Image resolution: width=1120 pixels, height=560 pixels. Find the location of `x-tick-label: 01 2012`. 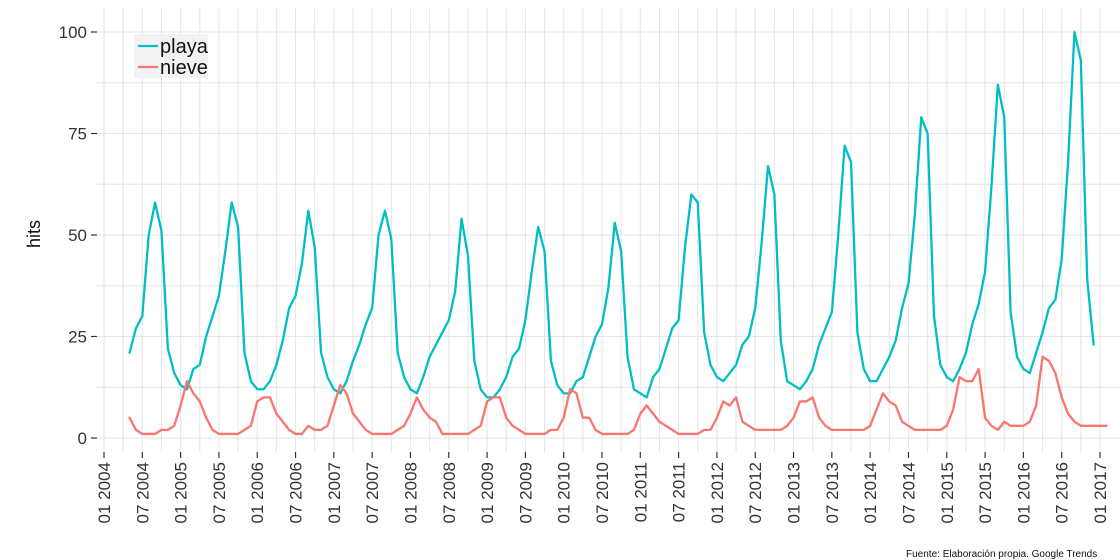

x-tick-label: 01 2012 is located at coordinates (717, 492).